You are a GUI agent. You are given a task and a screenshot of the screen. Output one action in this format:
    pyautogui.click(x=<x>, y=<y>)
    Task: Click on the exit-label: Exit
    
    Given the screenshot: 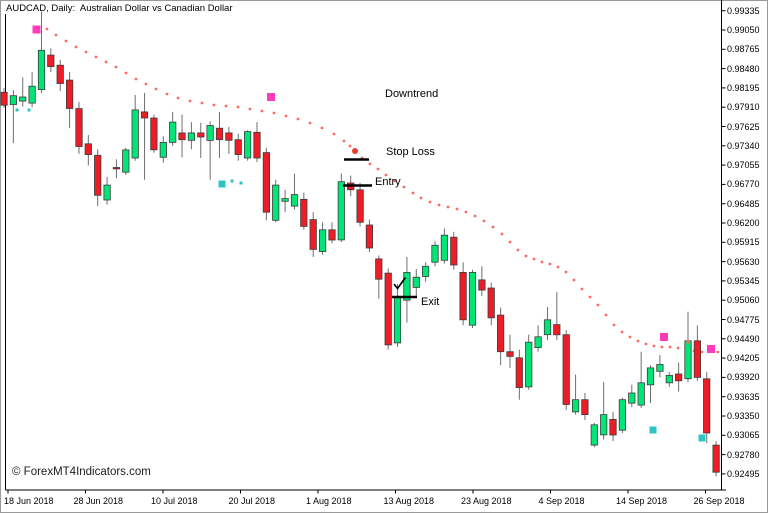 What is the action you would take?
    pyautogui.click(x=430, y=302)
    